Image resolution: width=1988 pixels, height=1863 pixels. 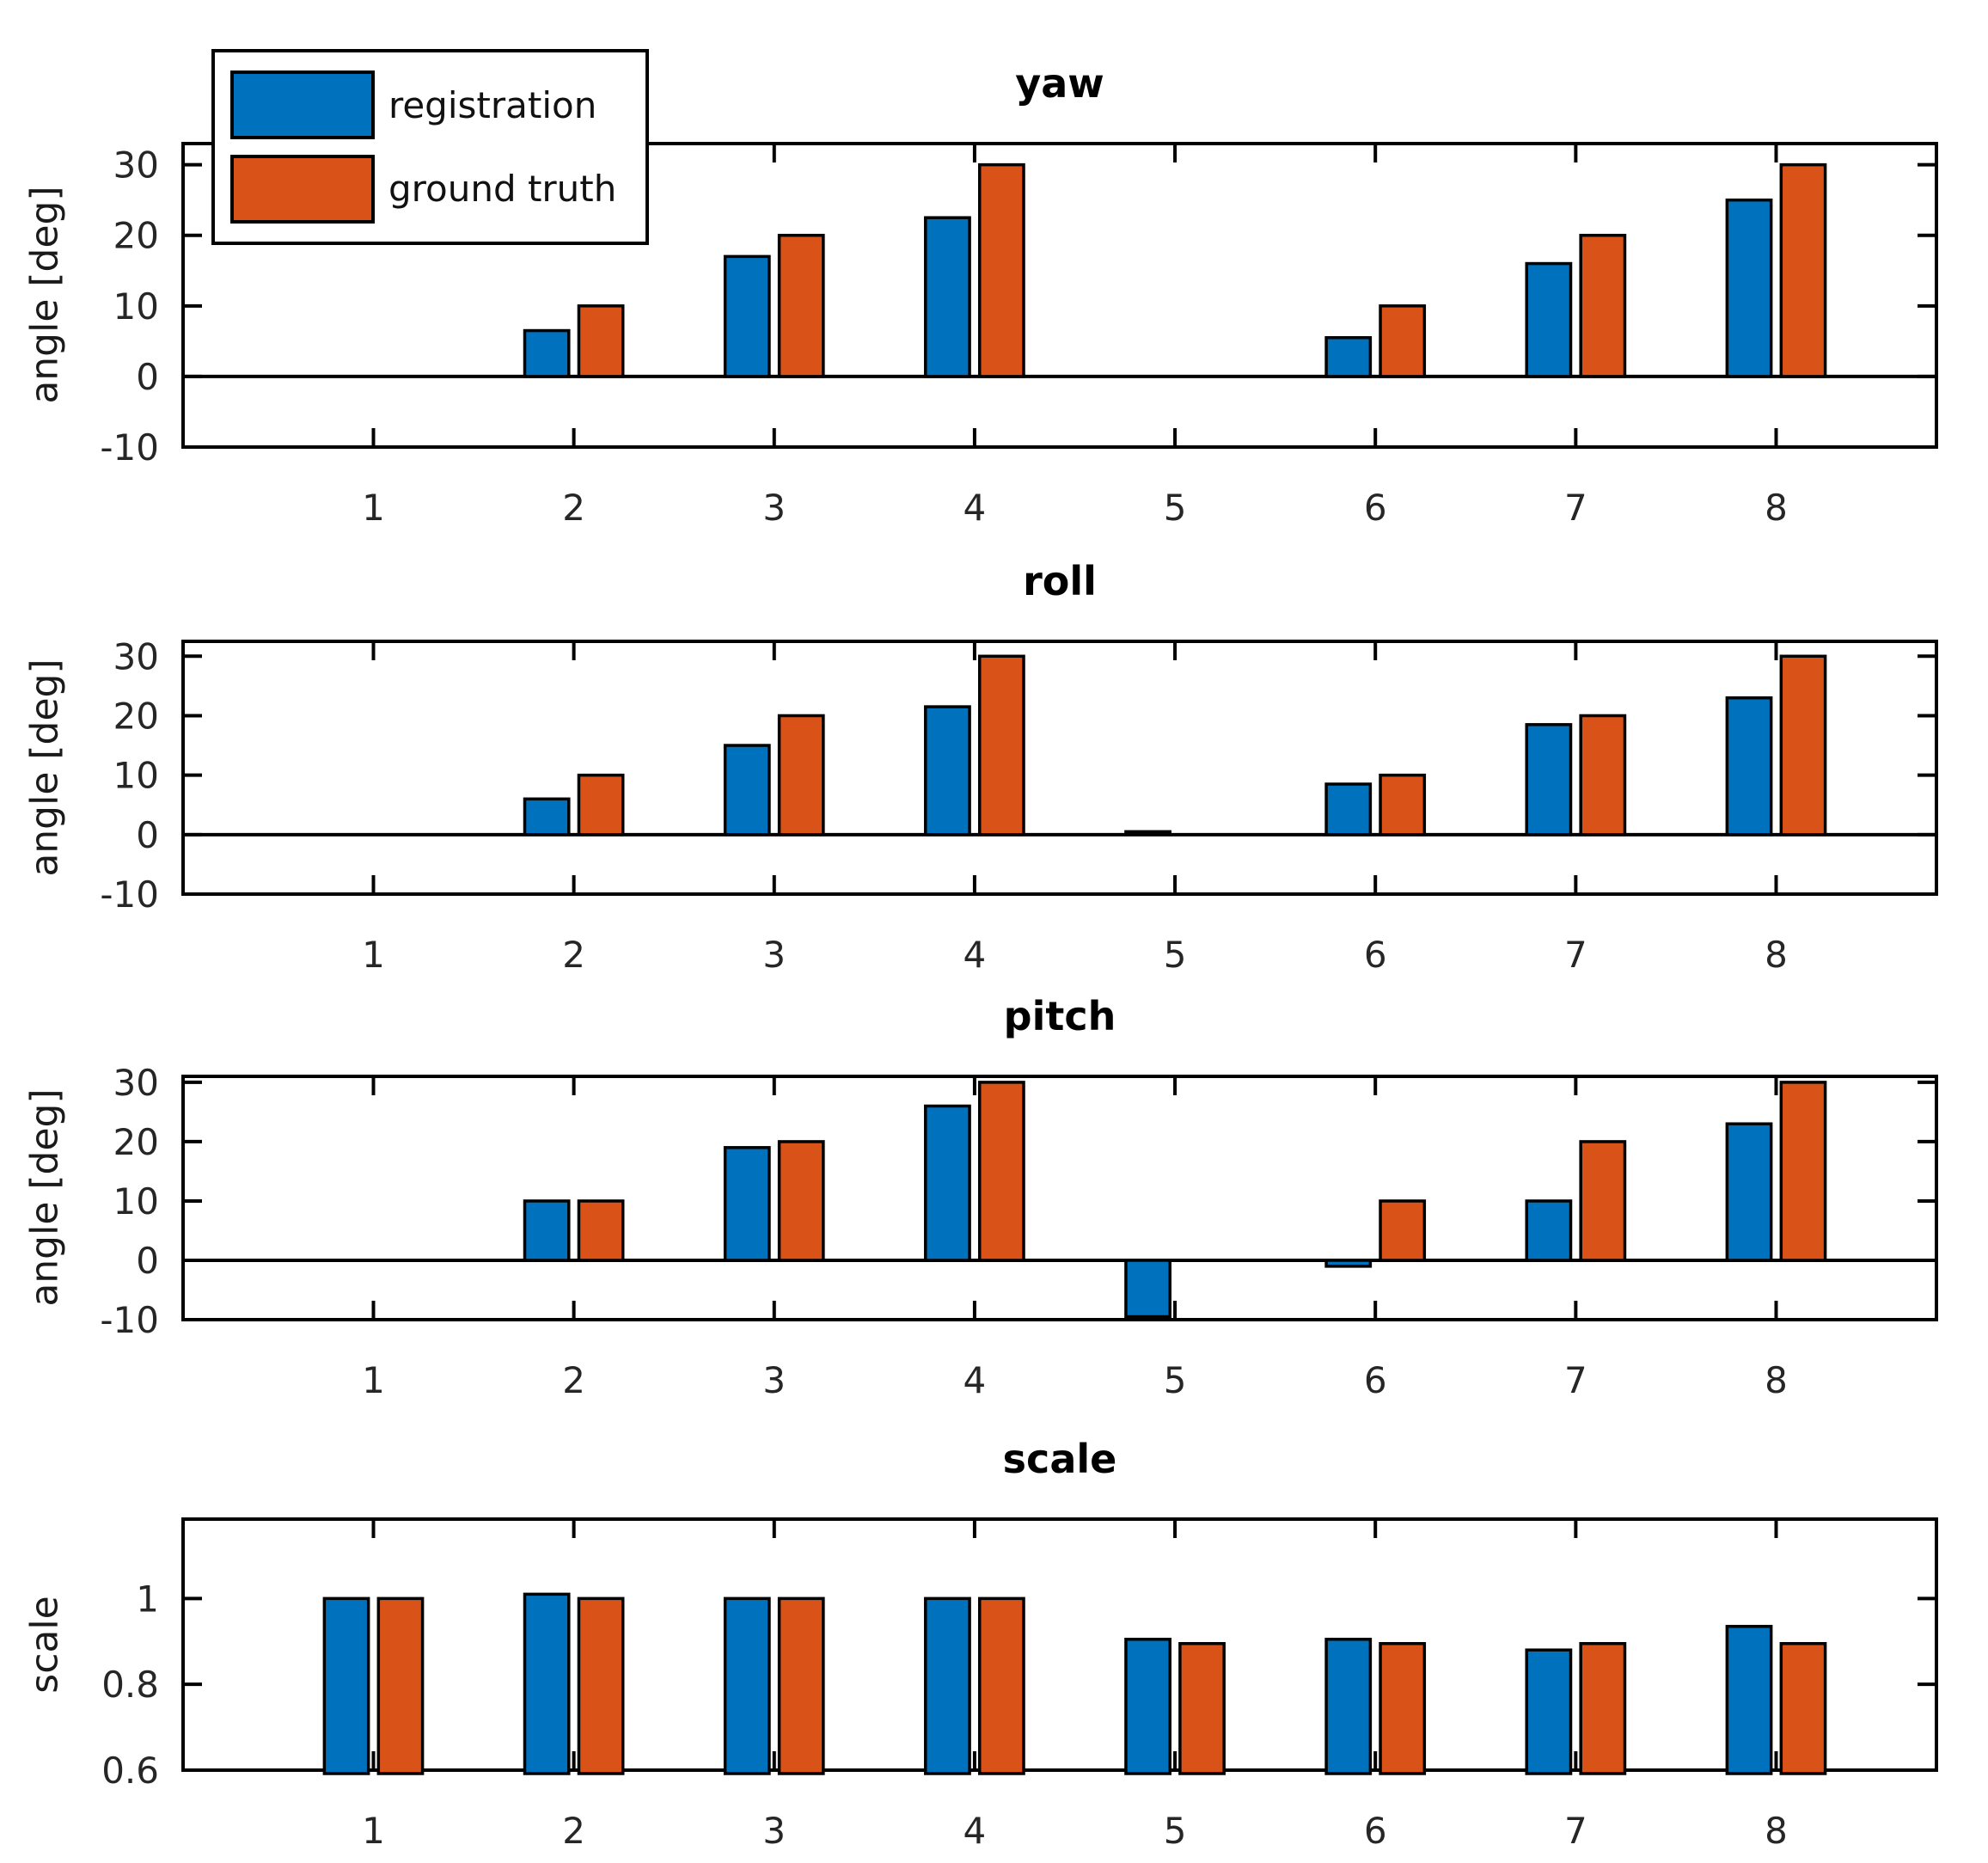 I want to click on yaw-ytick-label-20: 20, so click(x=136, y=236).